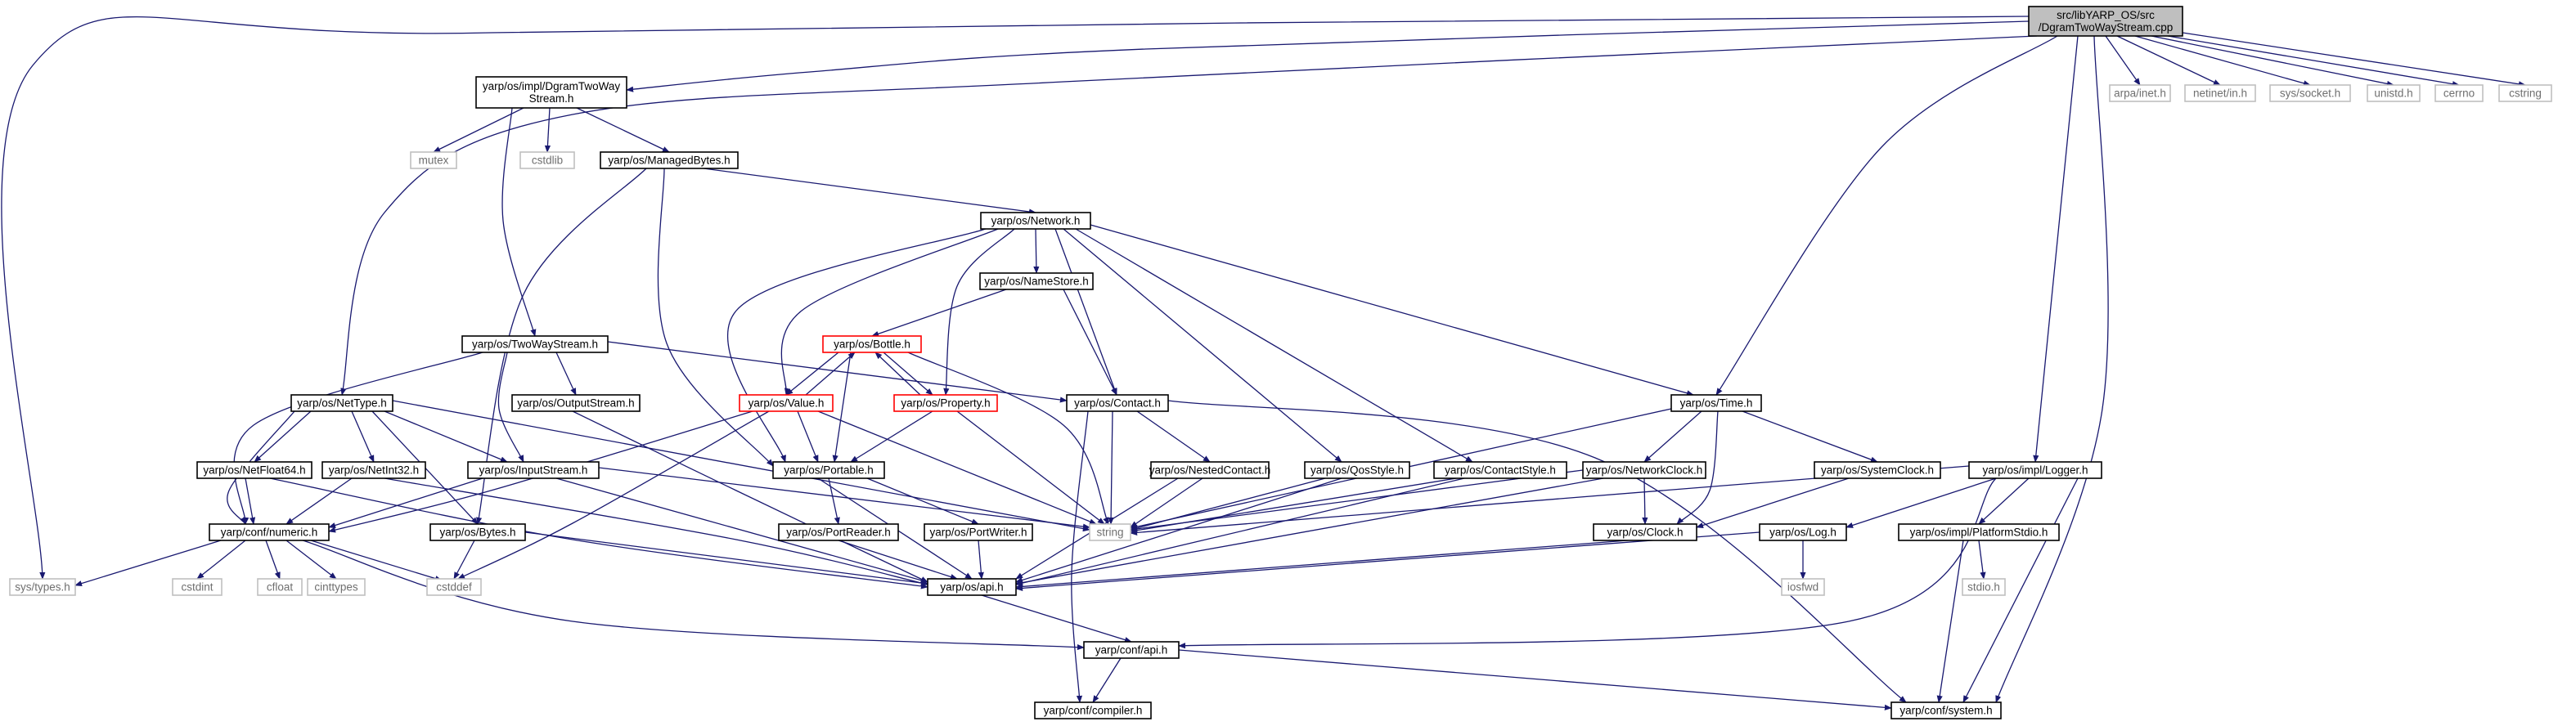  I want to click on node-outstream-label: yarp/os/OutputStream.h, so click(575, 403).